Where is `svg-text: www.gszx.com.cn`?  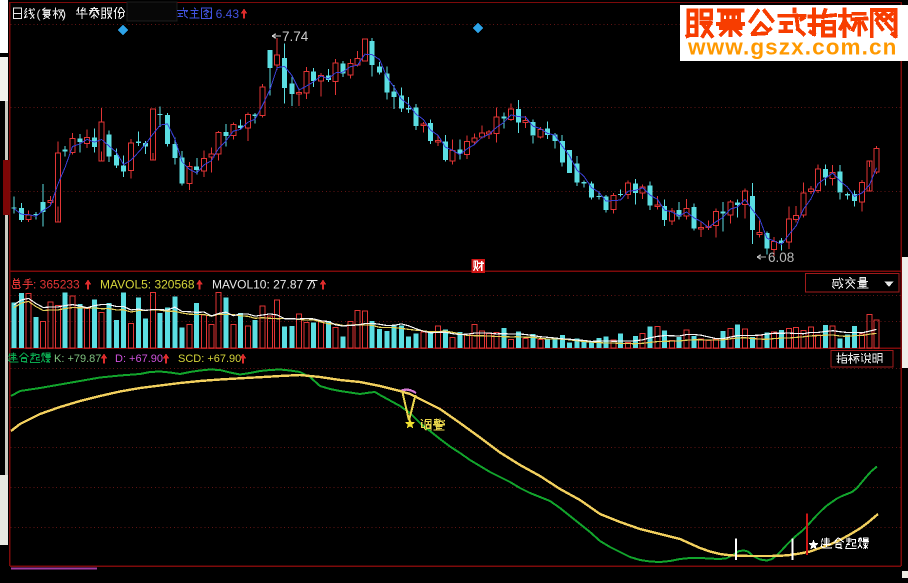 svg-text: www.gszx.com.cn is located at coordinates (792, 47).